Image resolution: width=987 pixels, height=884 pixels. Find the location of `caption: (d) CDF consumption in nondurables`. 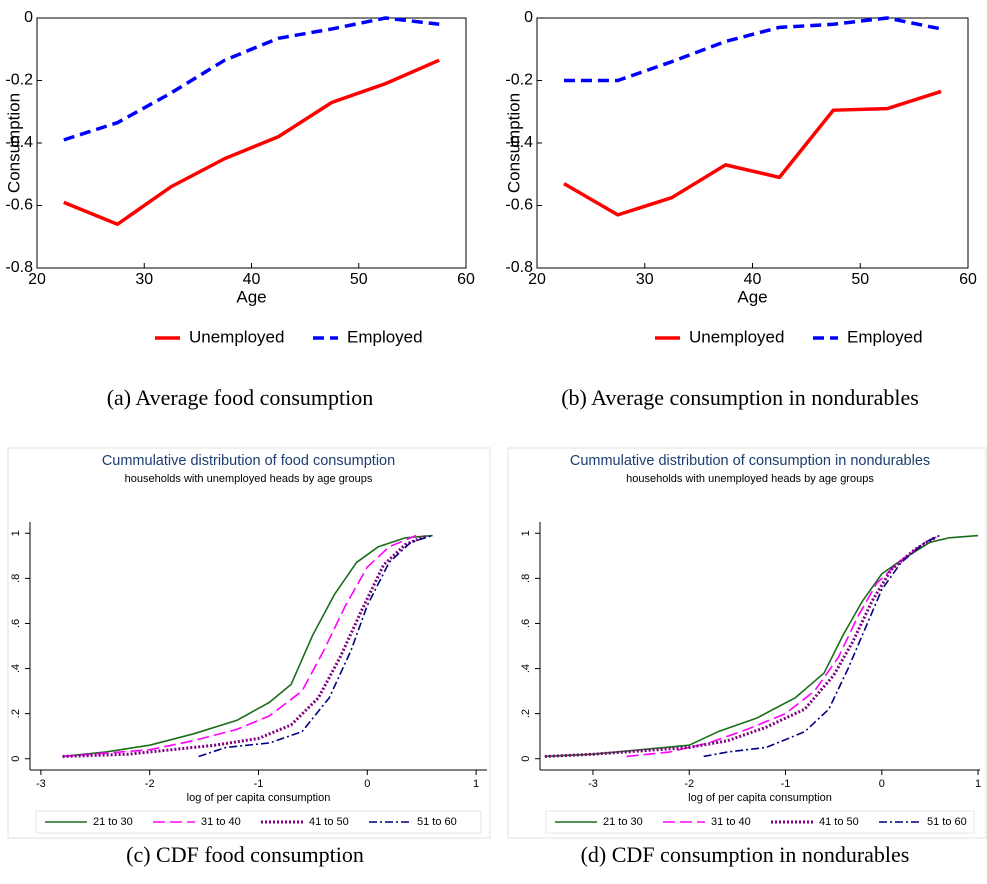

caption: (d) CDF consumption in nondurables is located at coordinates (745, 854).